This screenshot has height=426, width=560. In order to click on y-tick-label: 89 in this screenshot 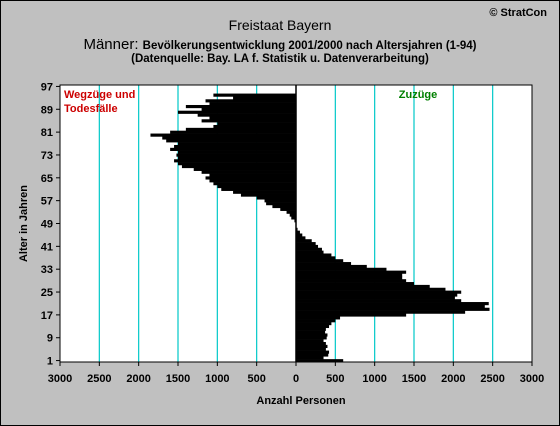, I will do `click(47, 110)`.